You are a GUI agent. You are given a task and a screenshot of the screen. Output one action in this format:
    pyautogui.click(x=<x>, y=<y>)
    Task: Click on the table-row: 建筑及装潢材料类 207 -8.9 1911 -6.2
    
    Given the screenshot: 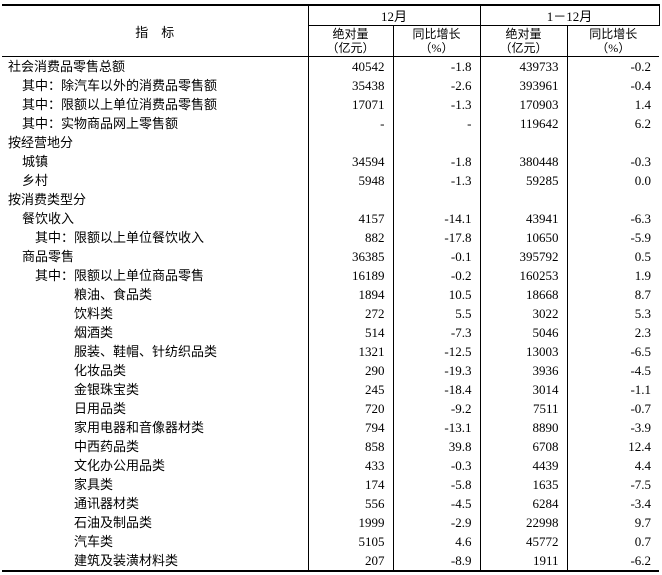 What is the action you would take?
    pyautogui.click(x=331, y=561)
    